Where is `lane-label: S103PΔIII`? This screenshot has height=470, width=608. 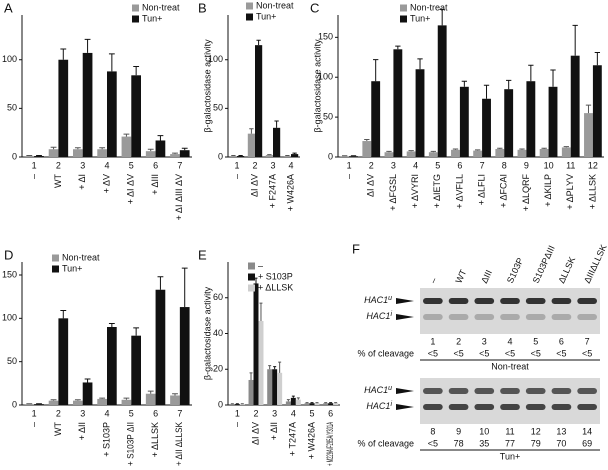
lane-label: S103PΔIII is located at coordinates (544, 264).